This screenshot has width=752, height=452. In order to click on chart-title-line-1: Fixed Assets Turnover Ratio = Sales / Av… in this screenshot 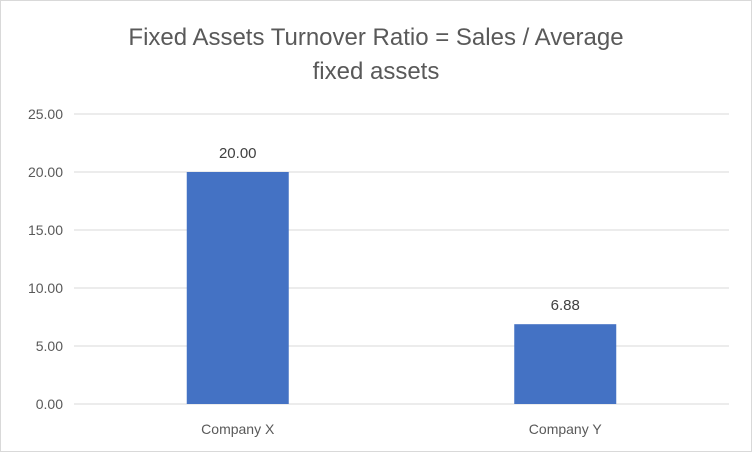, I will do `click(376, 37)`.